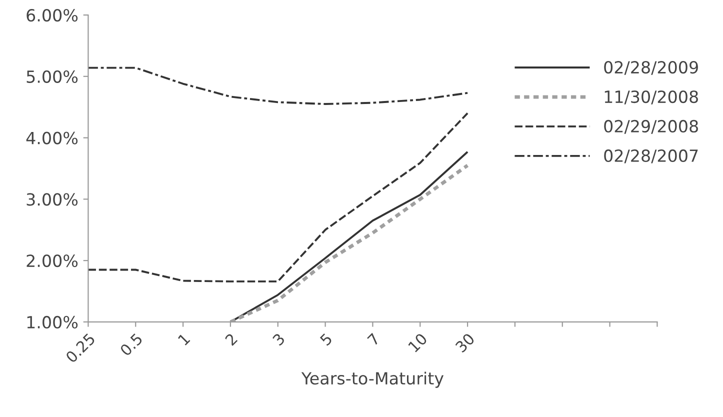 The image size is (723, 417). I want to click on x-tick-label: 0.5, so click(131, 344).